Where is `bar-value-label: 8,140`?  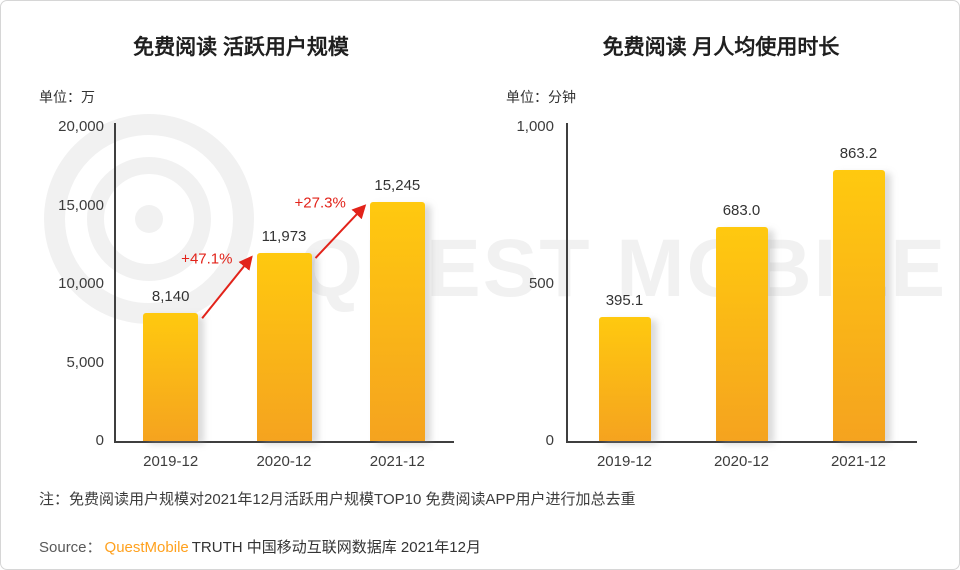 bar-value-label: 8,140 is located at coordinates (170, 297).